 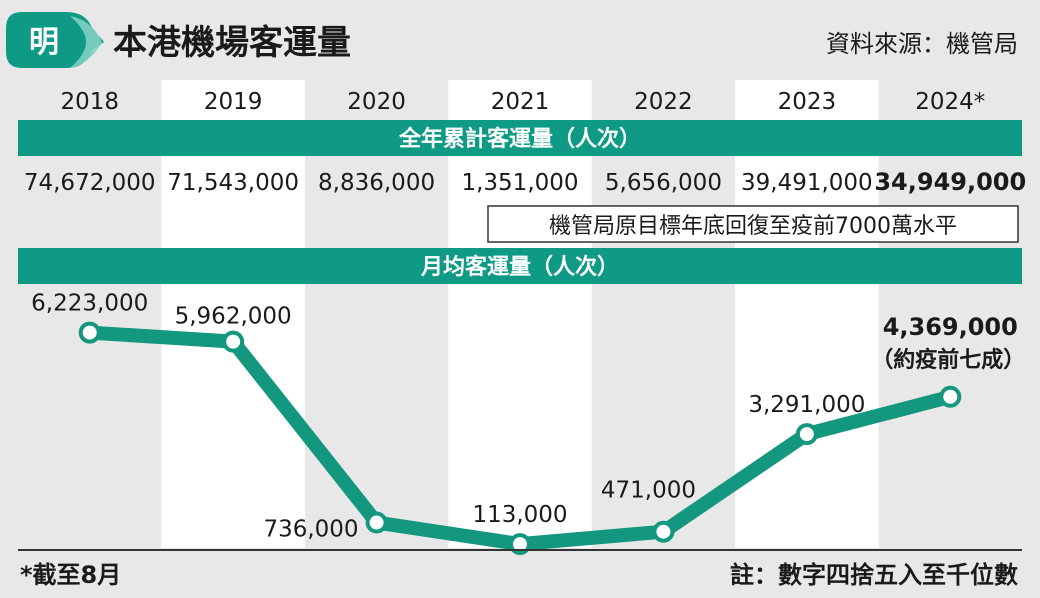 I want to click on year-labels: 2018 2019 2020 2021 2022 2023 2024*, so click(x=522, y=102).